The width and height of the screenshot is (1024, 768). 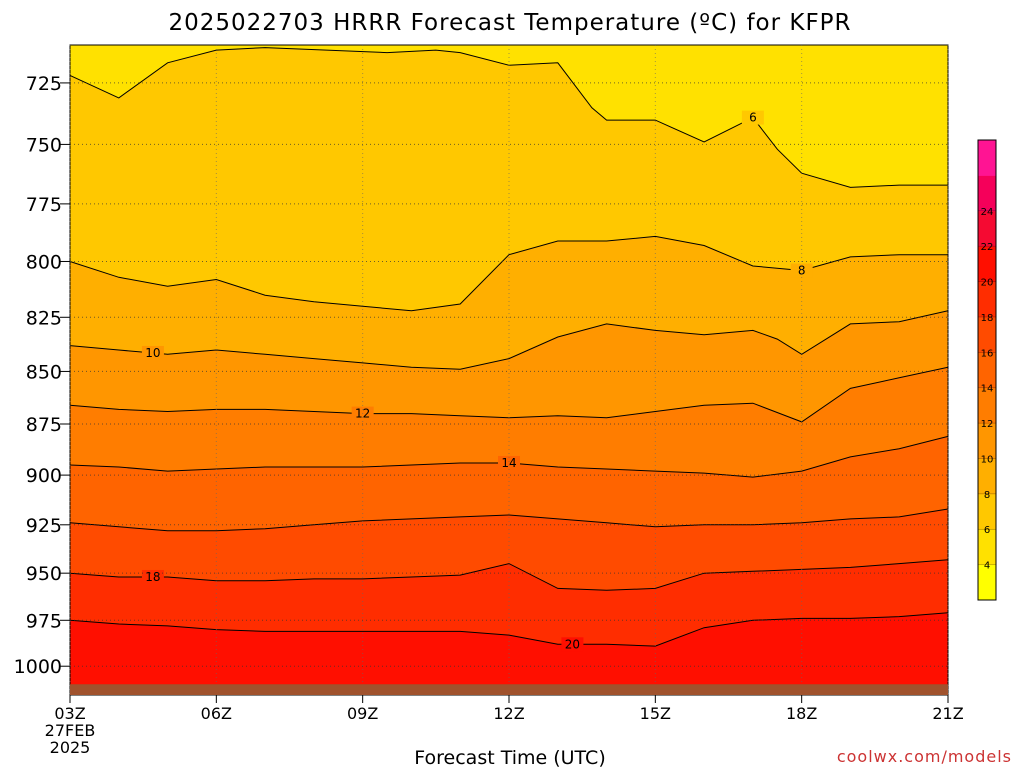 I want to click on y-tick-label: 975, so click(x=44, y=621).